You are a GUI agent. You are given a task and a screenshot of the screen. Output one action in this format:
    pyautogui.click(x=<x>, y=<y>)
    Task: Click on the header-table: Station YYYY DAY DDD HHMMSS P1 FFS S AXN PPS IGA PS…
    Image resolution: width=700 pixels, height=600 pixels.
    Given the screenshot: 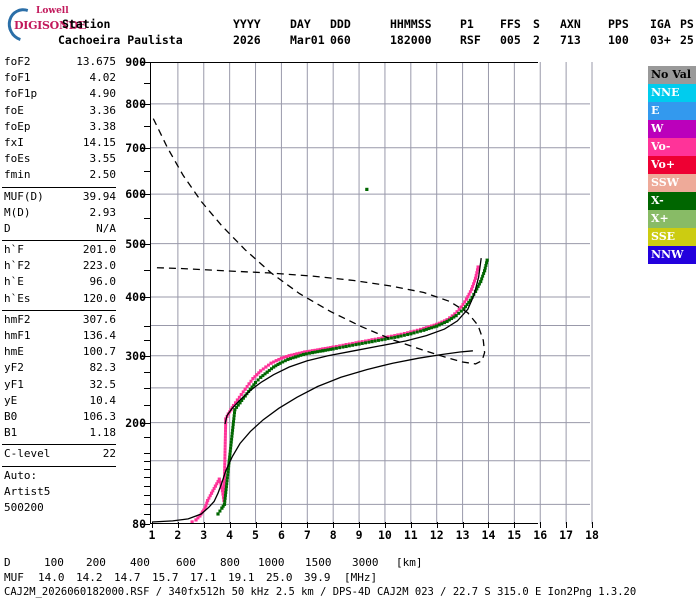 What is the action you would take?
    pyautogui.click(x=350, y=34)
    